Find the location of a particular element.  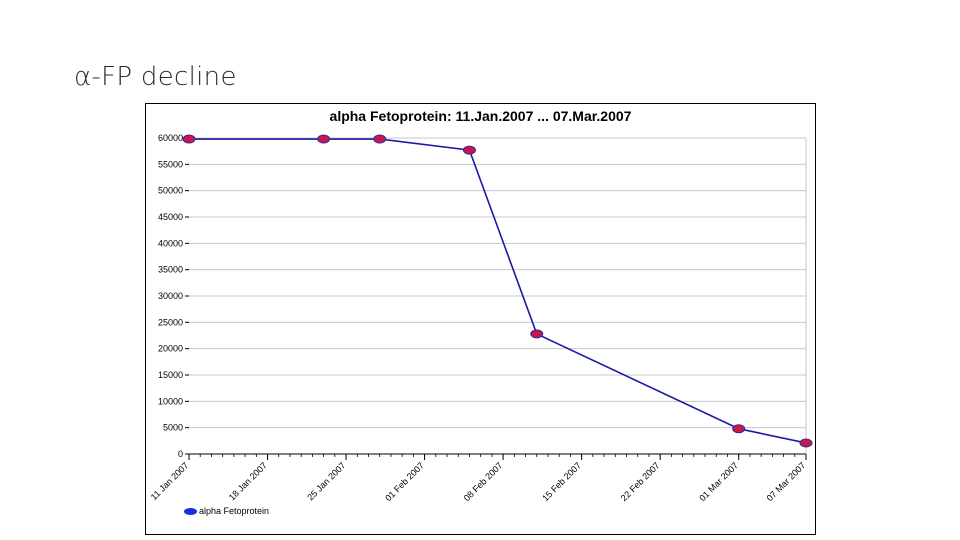

y-tick-label: 25000 is located at coordinates (170, 322).